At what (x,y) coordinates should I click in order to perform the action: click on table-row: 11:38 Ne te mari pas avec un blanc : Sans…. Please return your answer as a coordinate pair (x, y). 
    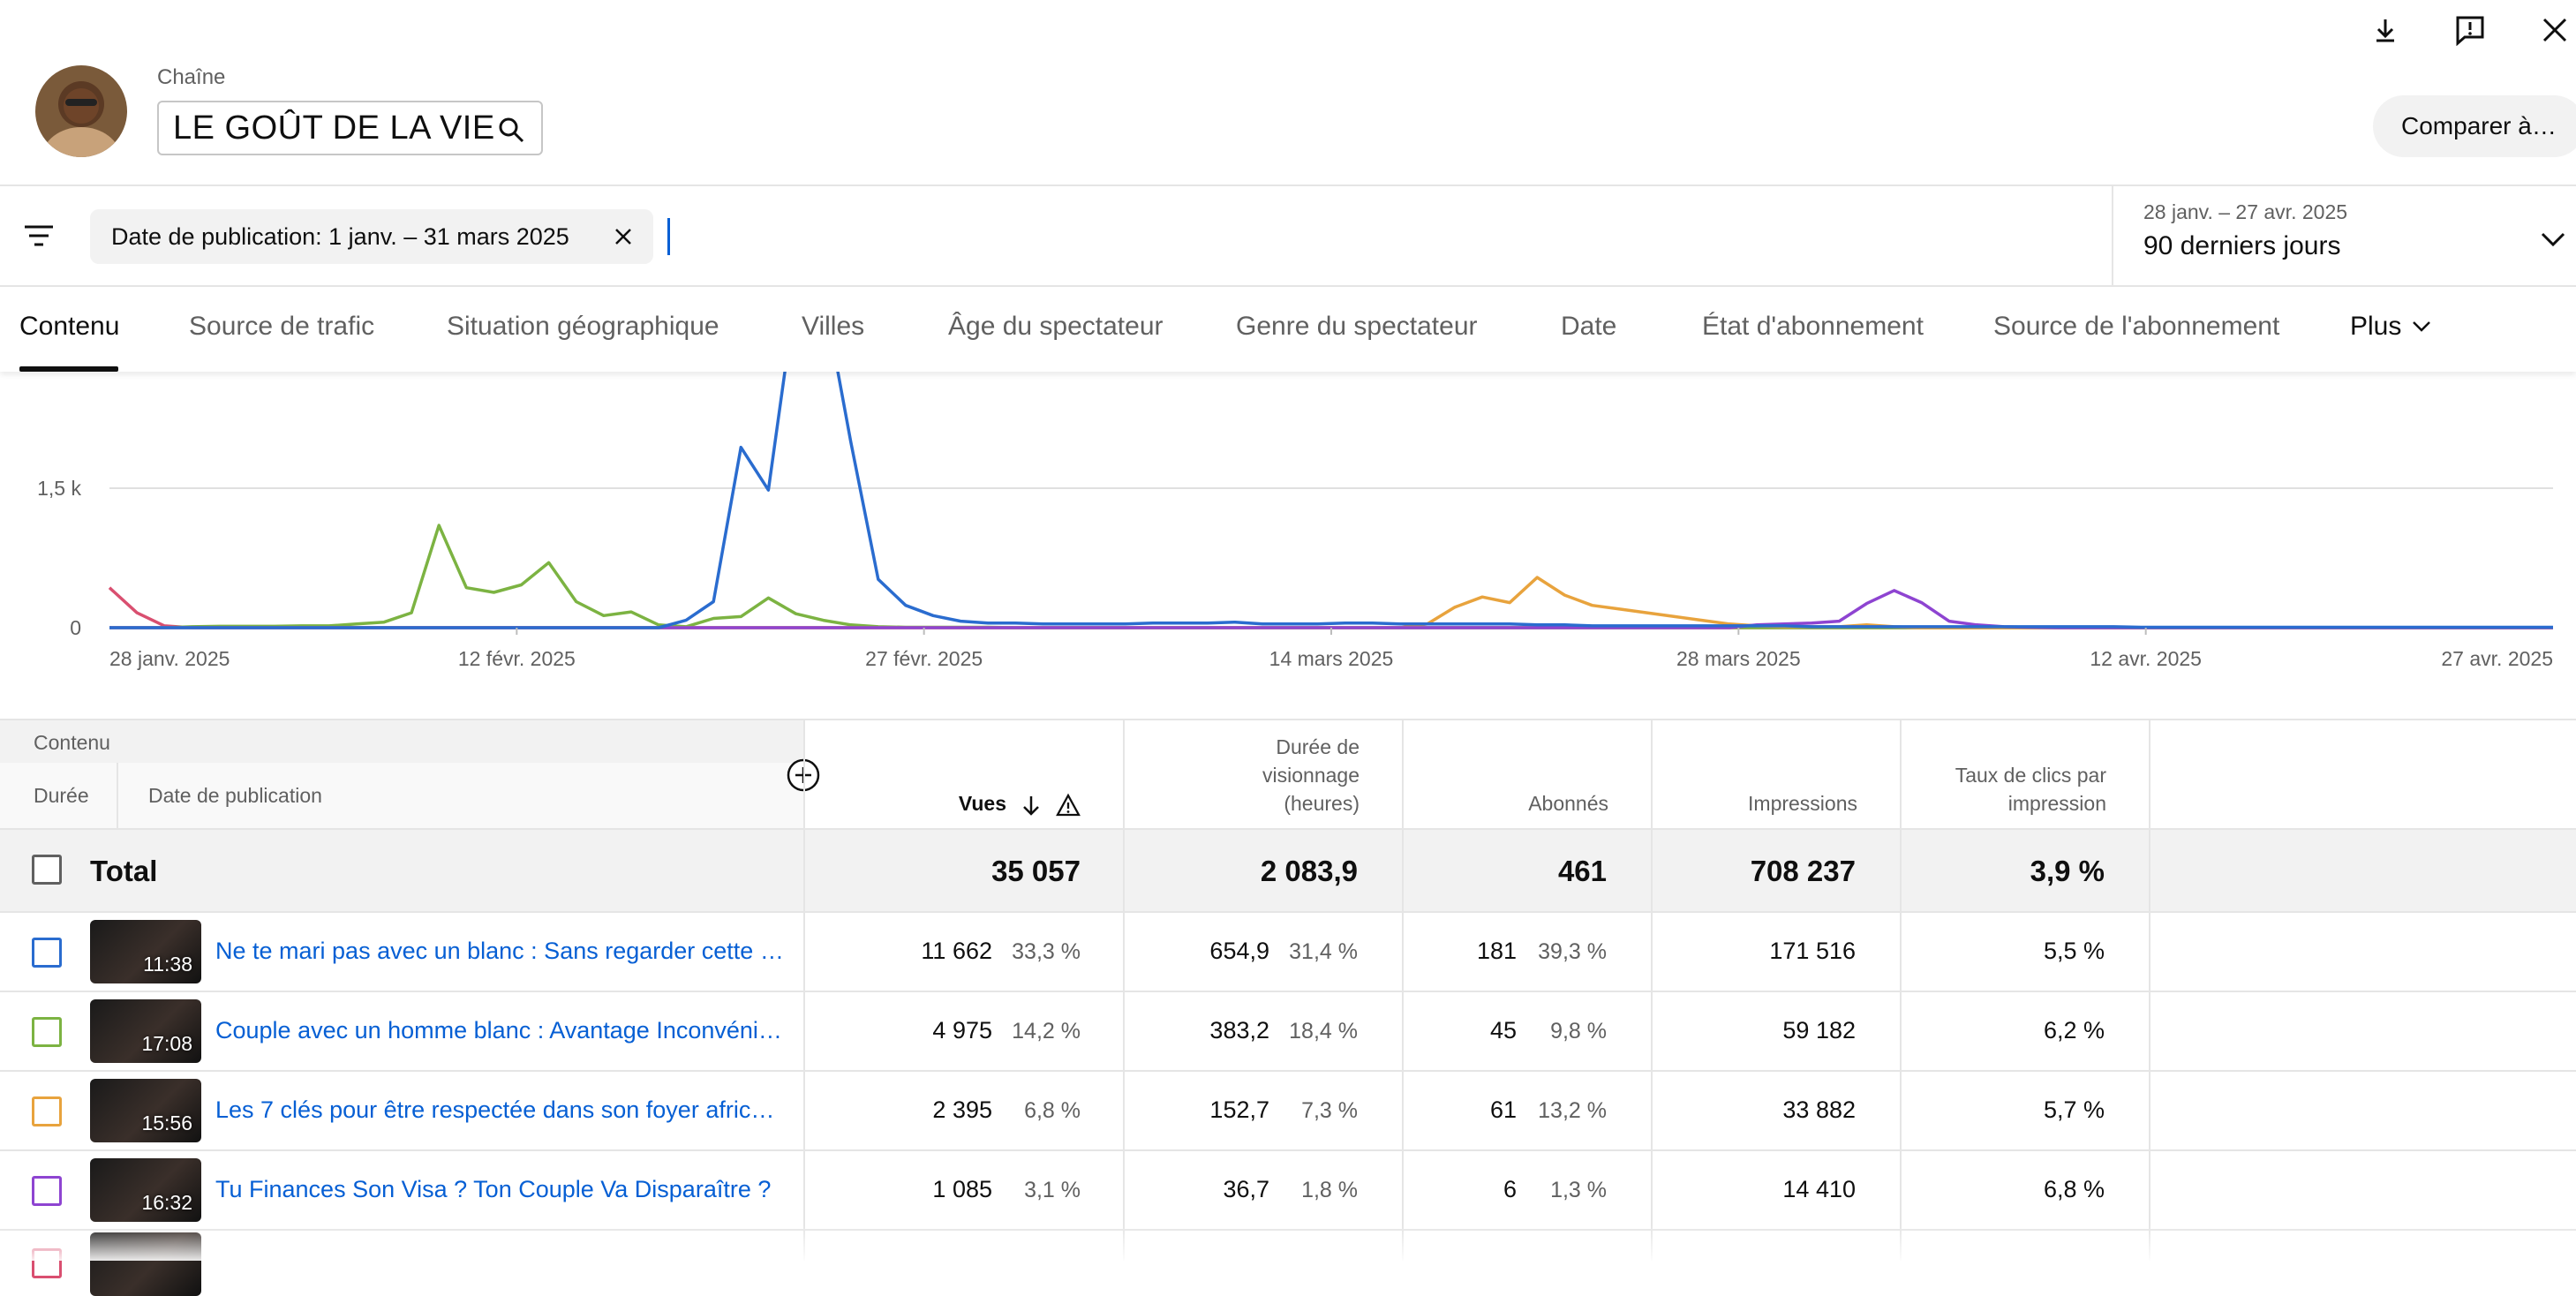
    Looking at the image, I should click on (1288, 952).